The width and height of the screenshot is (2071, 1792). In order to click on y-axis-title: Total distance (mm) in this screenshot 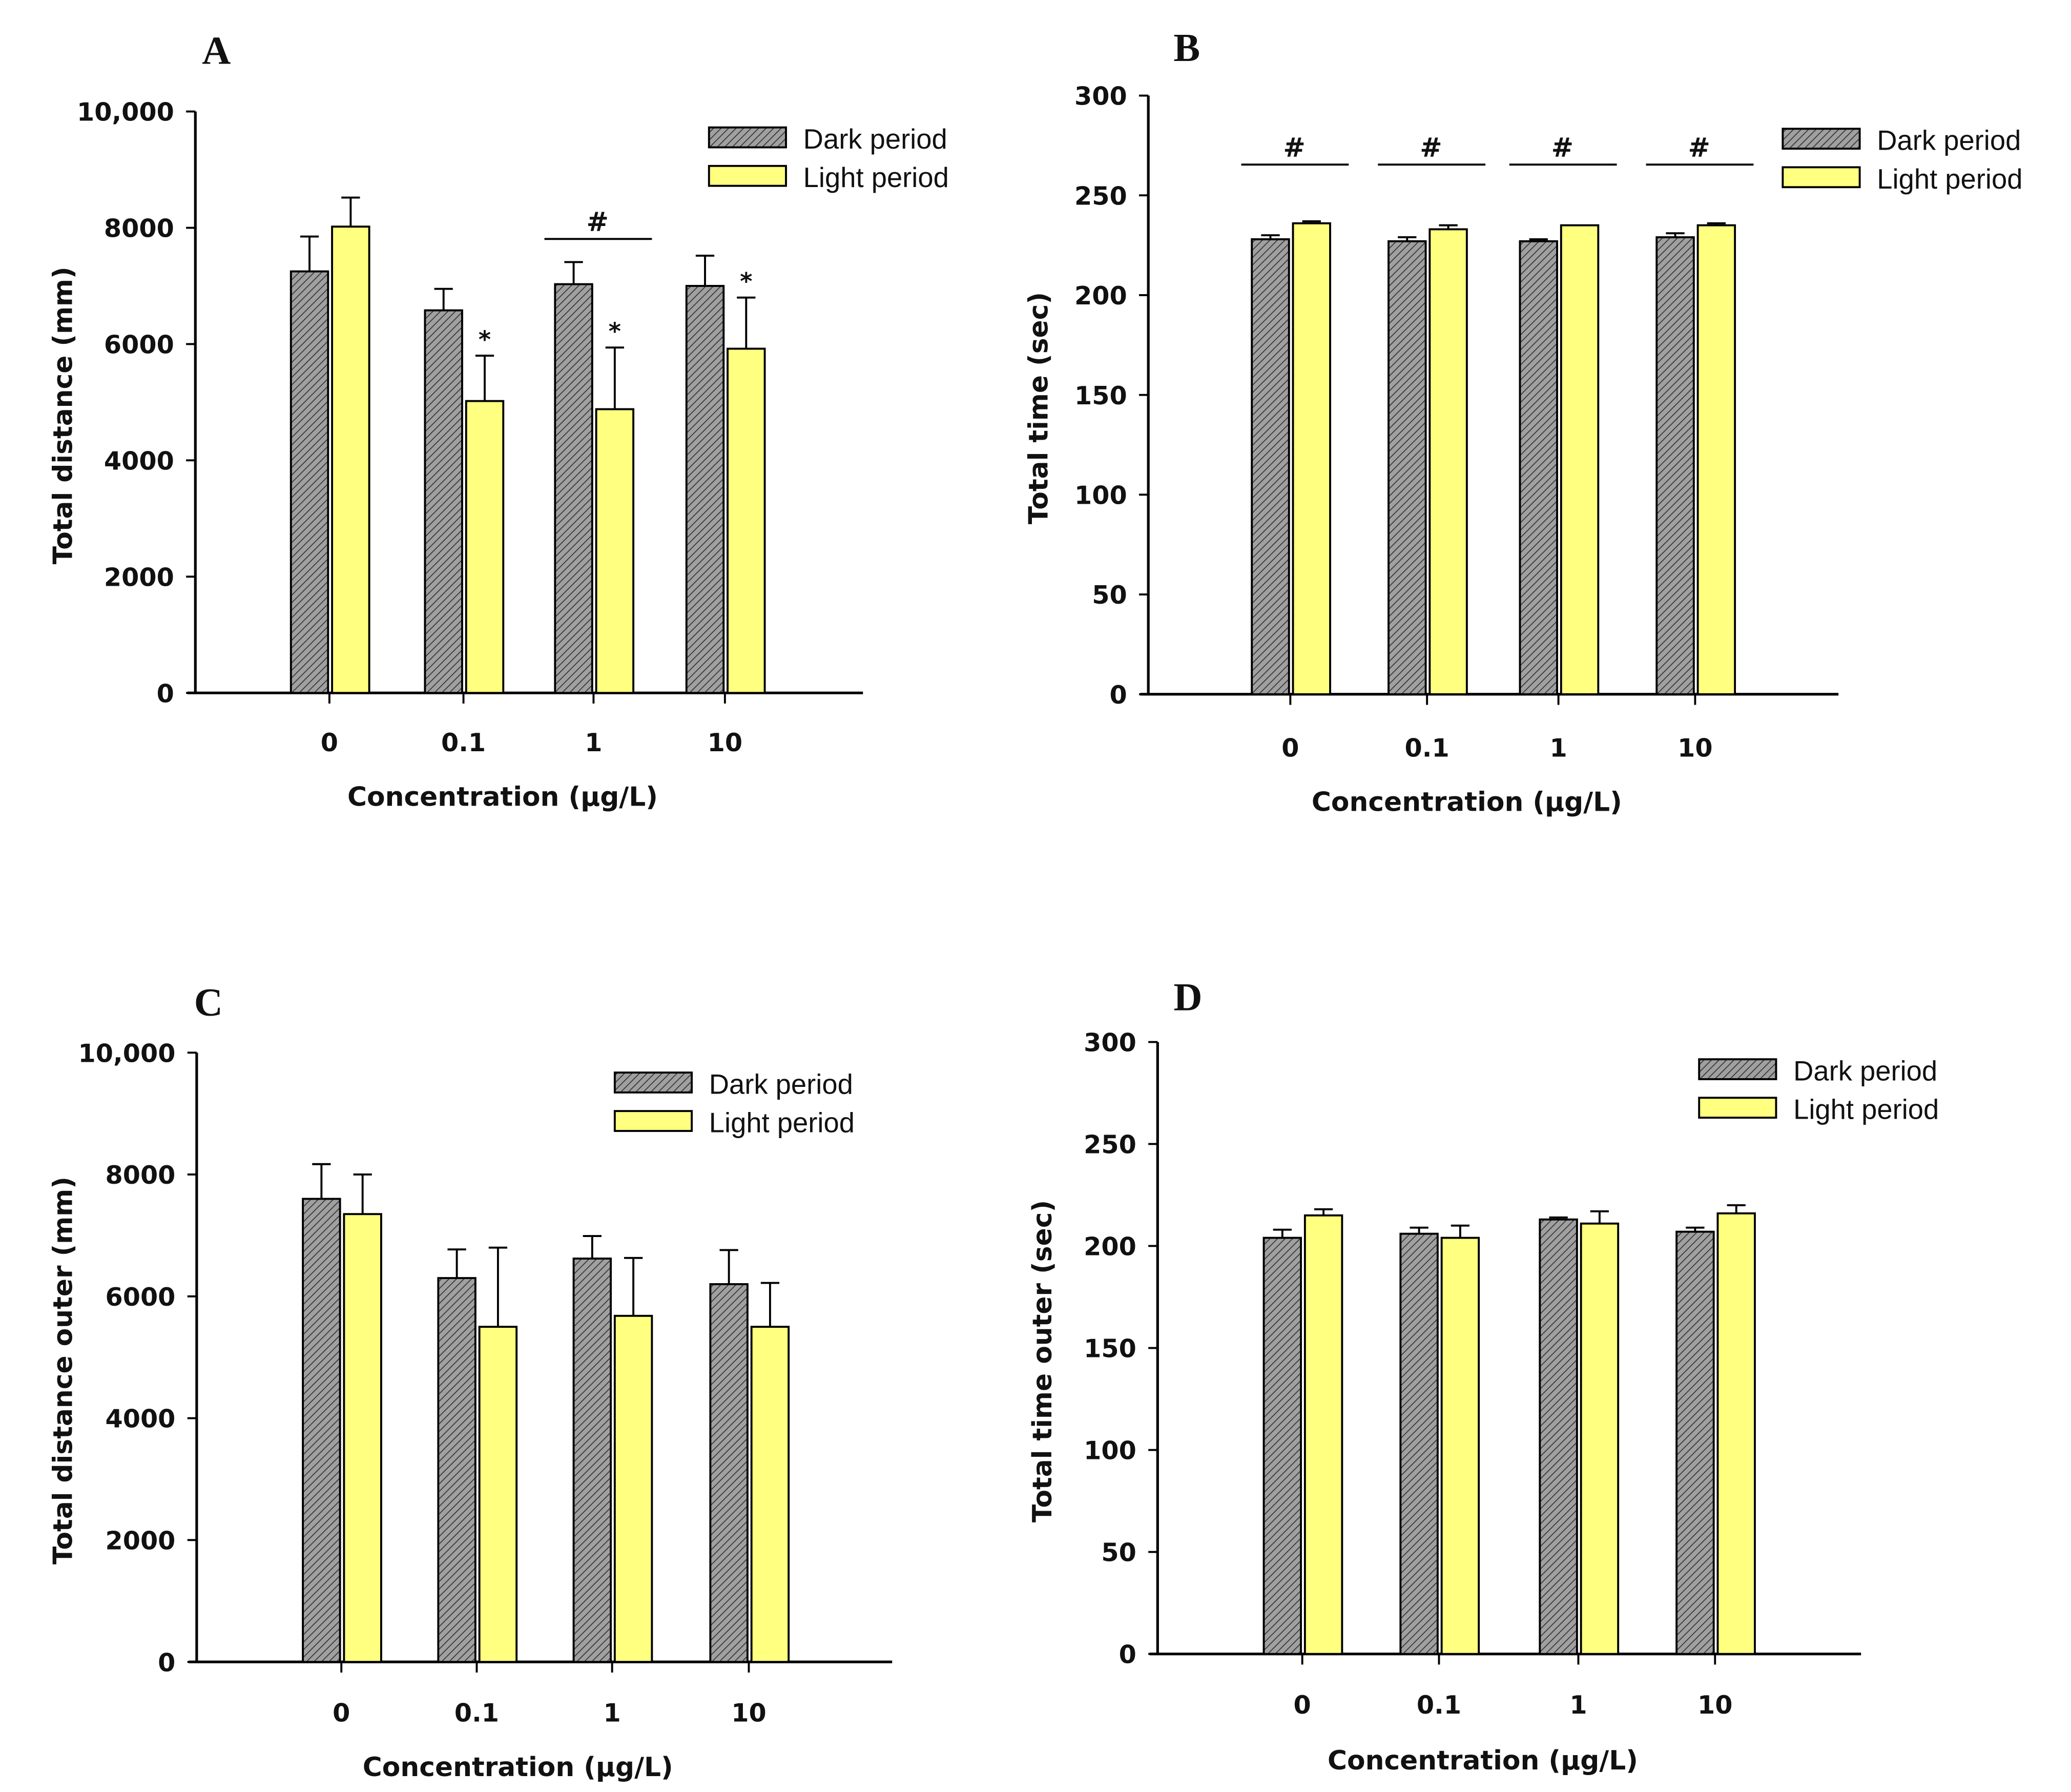, I will do `click(63, 415)`.